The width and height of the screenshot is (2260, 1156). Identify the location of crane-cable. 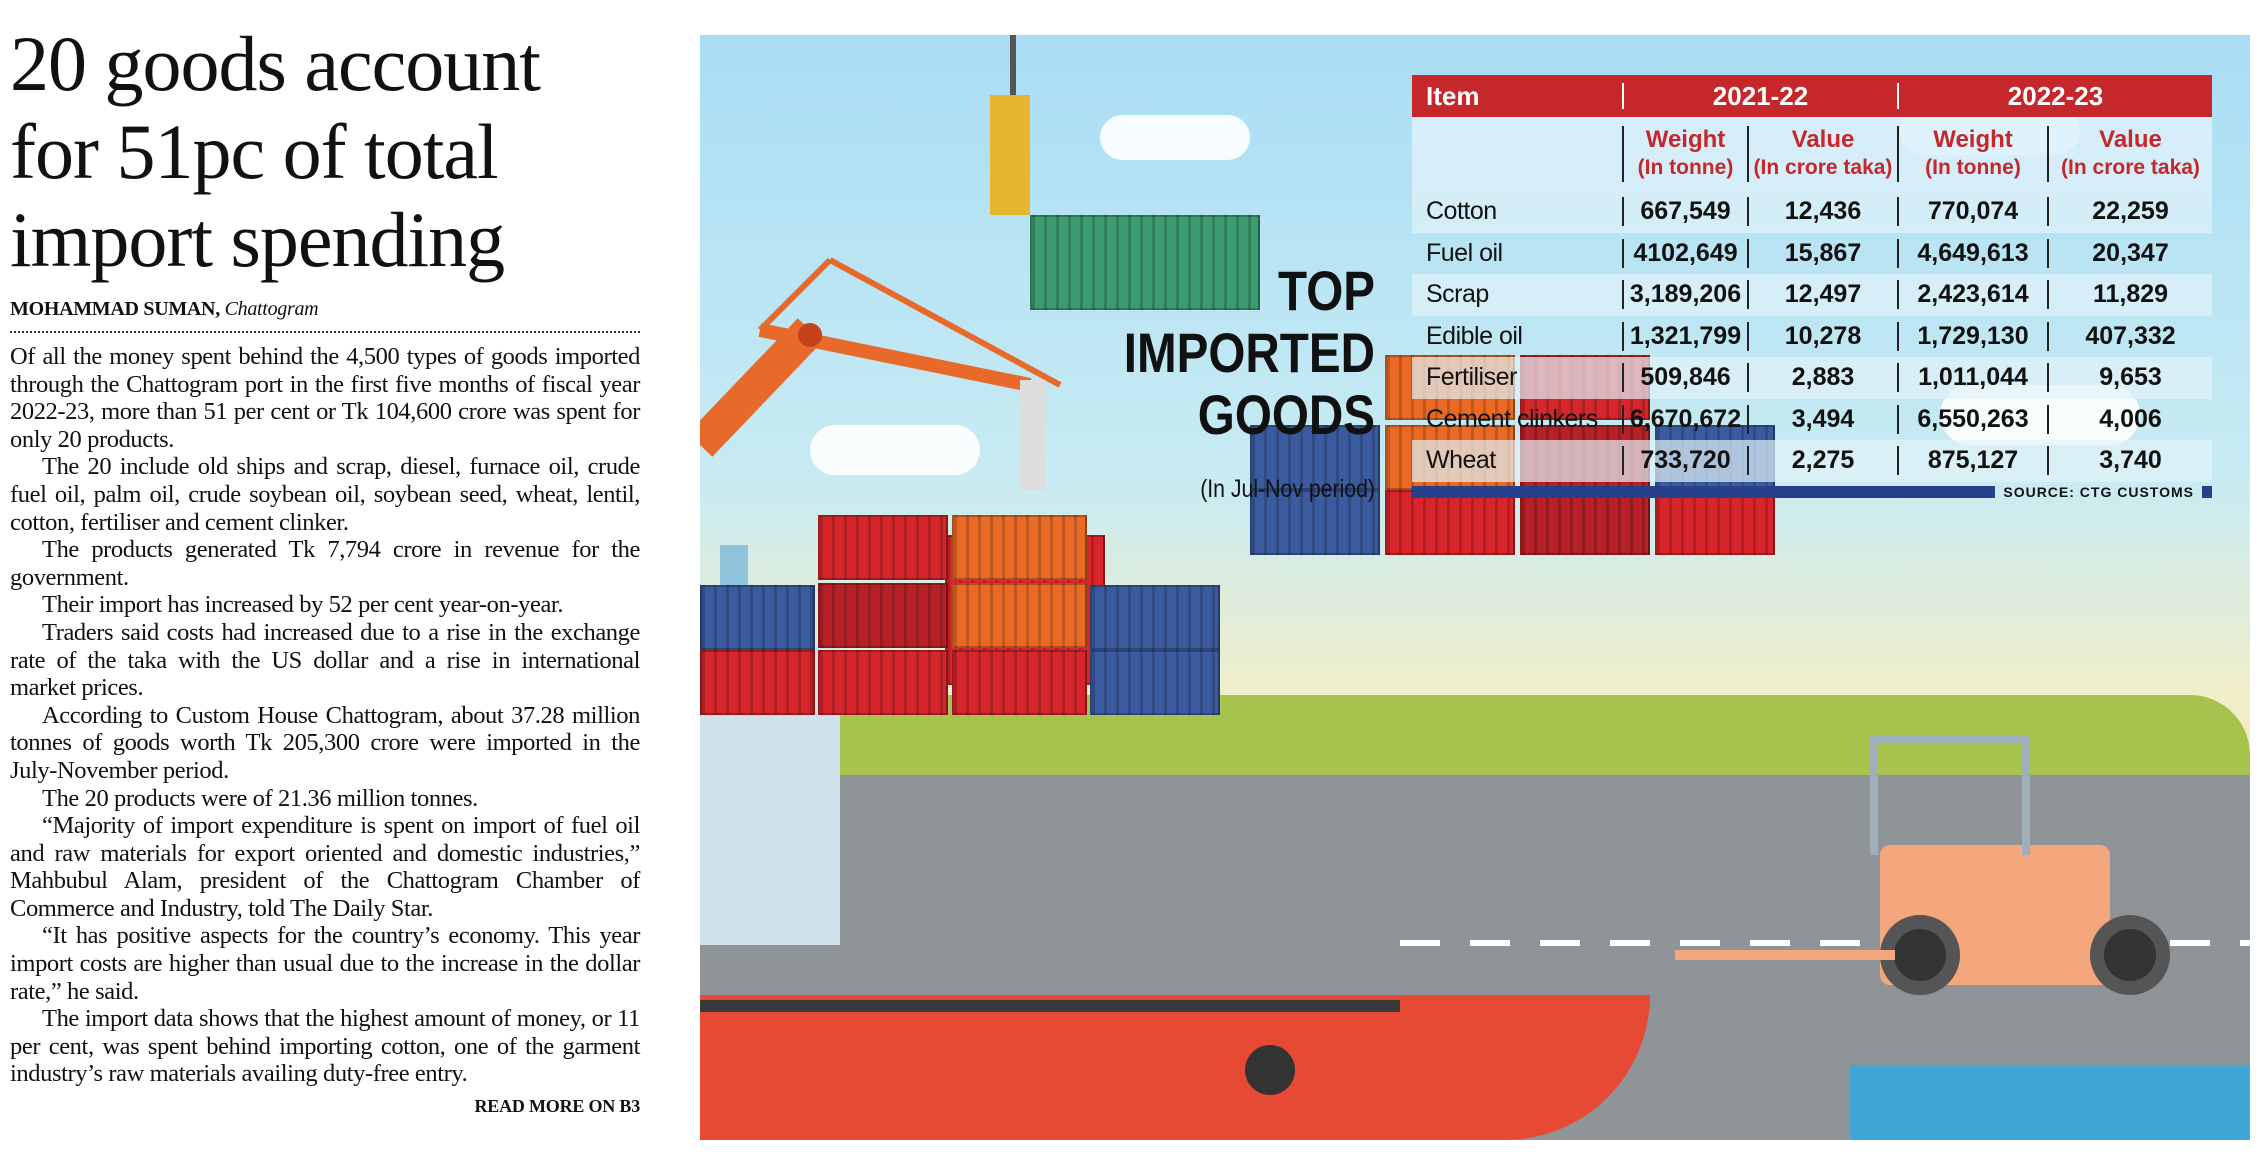
(1013, 65).